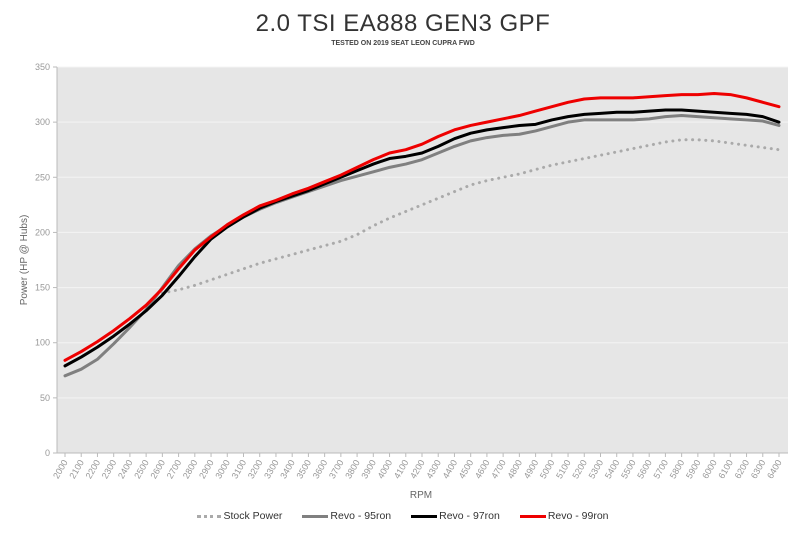 Image resolution: width=806 pixels, height=538 pixels. I want to click on legend-label: Stock Power, so click(253, 516).